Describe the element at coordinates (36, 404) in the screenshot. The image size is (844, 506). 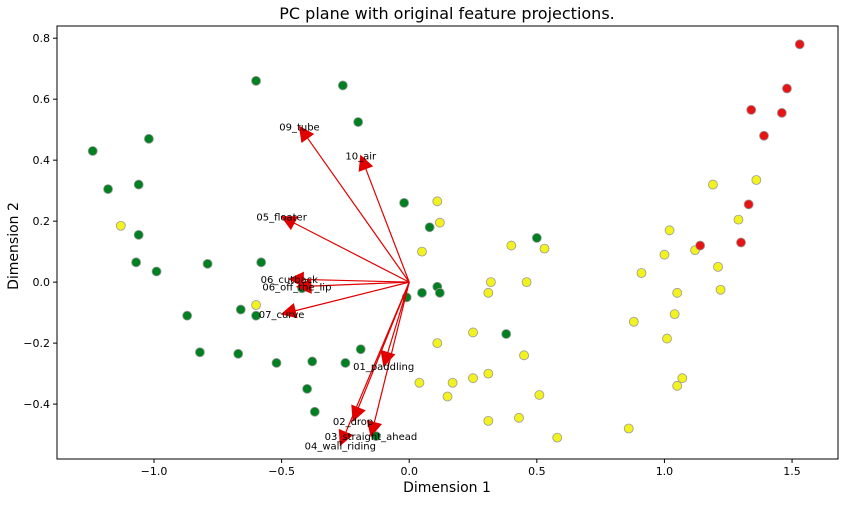
I see `y-tick-label: −0.4` at that location.